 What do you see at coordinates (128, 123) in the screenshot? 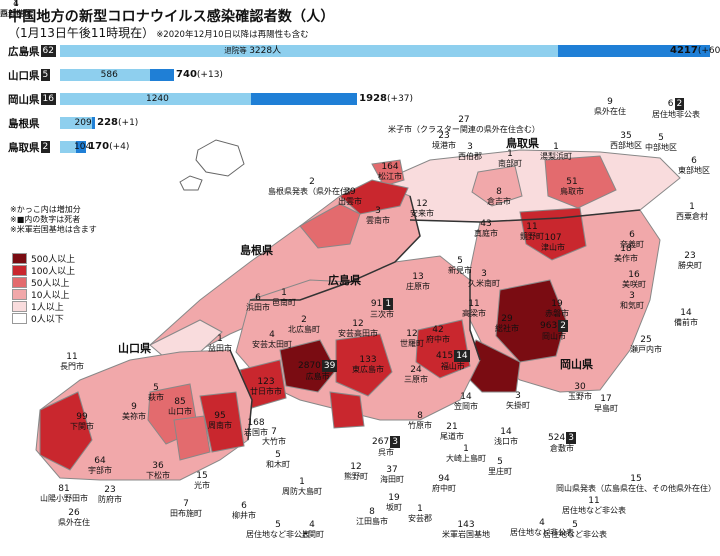
I see `bar-increase: (+1)` at bounding box center [128, 123].